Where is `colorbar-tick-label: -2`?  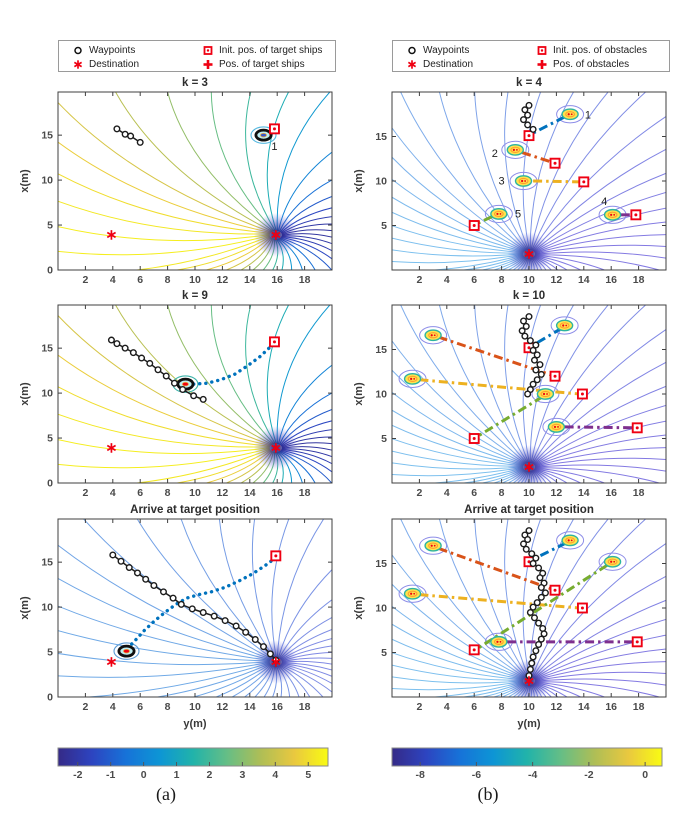
colorbar-tick-label: -2 is located at coordinates (77, 775).